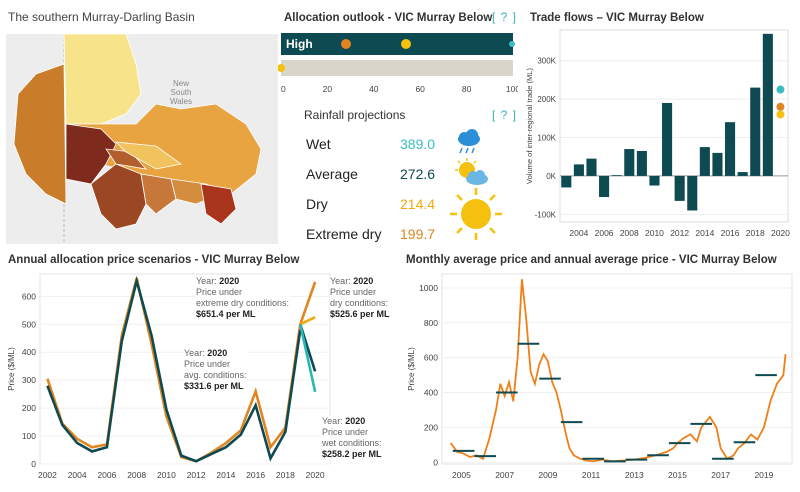 The image size is (800, 492). I want to click on monthly-ytick-label: 200, so click(431, 427).